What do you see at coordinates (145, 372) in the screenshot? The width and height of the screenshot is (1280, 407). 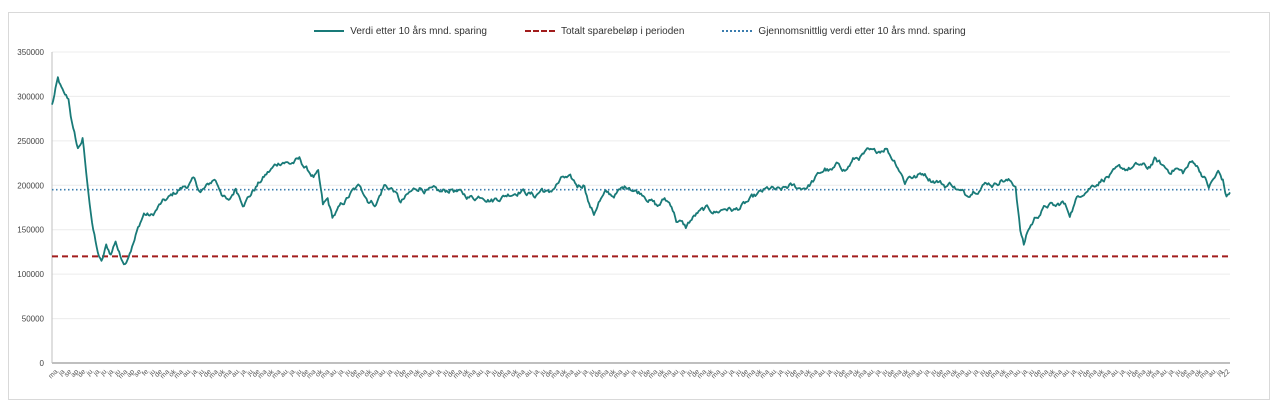 I see `x-tick-label: fe` at bounding box center [145, 372].